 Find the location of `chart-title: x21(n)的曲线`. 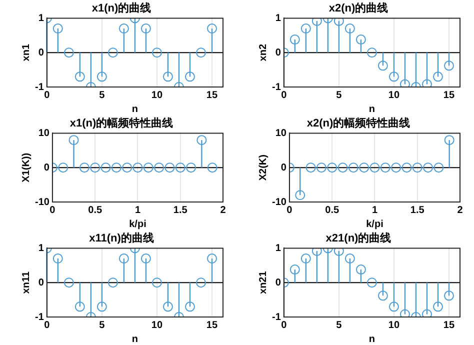

chart-title: x21(n)的曲线 is located at coordinates (359, 238).